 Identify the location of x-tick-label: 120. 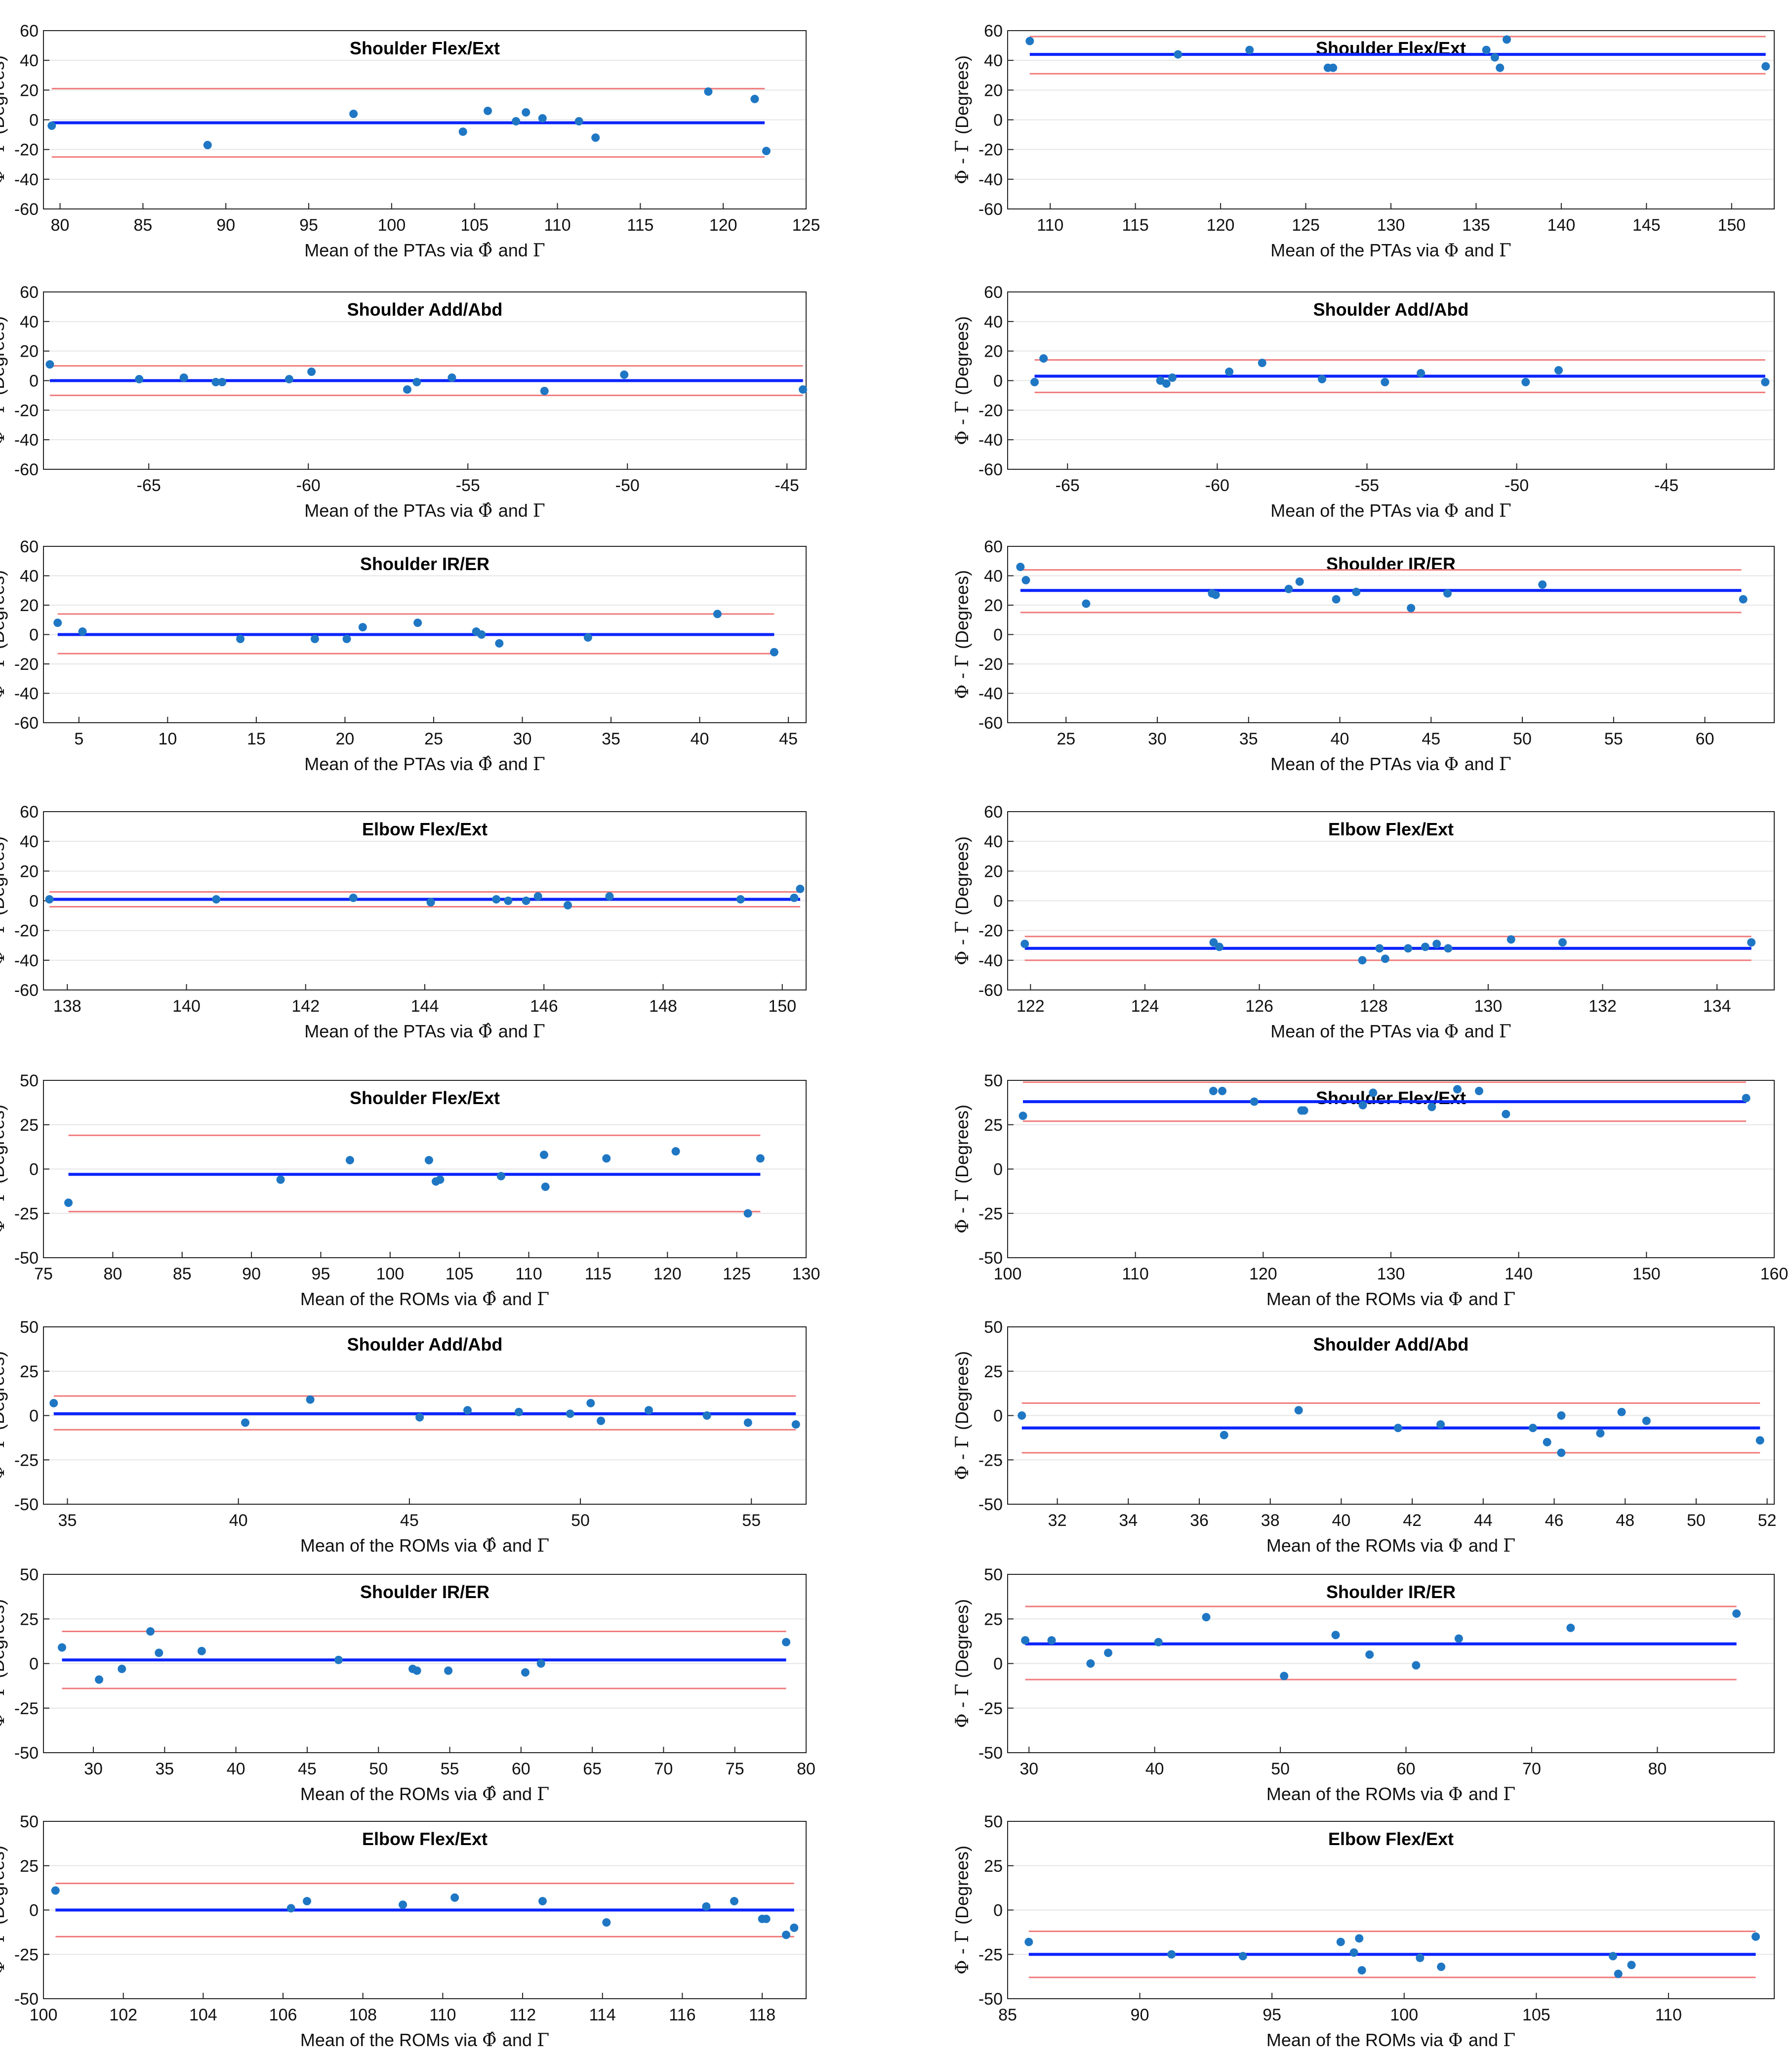
(723, 225).